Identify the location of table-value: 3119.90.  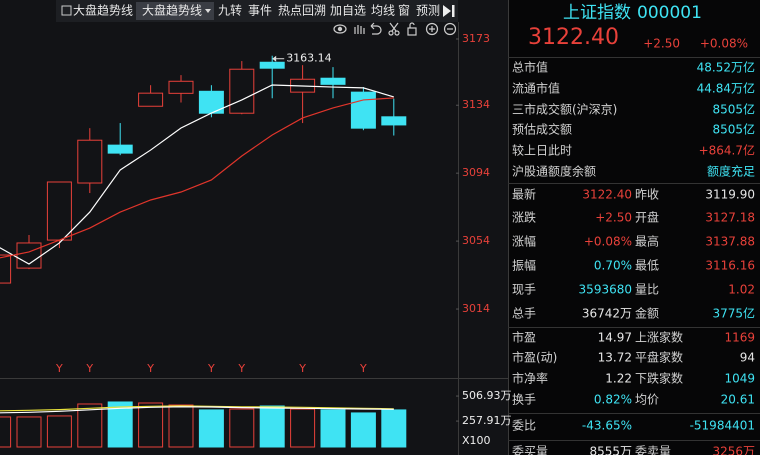
(730, 195).